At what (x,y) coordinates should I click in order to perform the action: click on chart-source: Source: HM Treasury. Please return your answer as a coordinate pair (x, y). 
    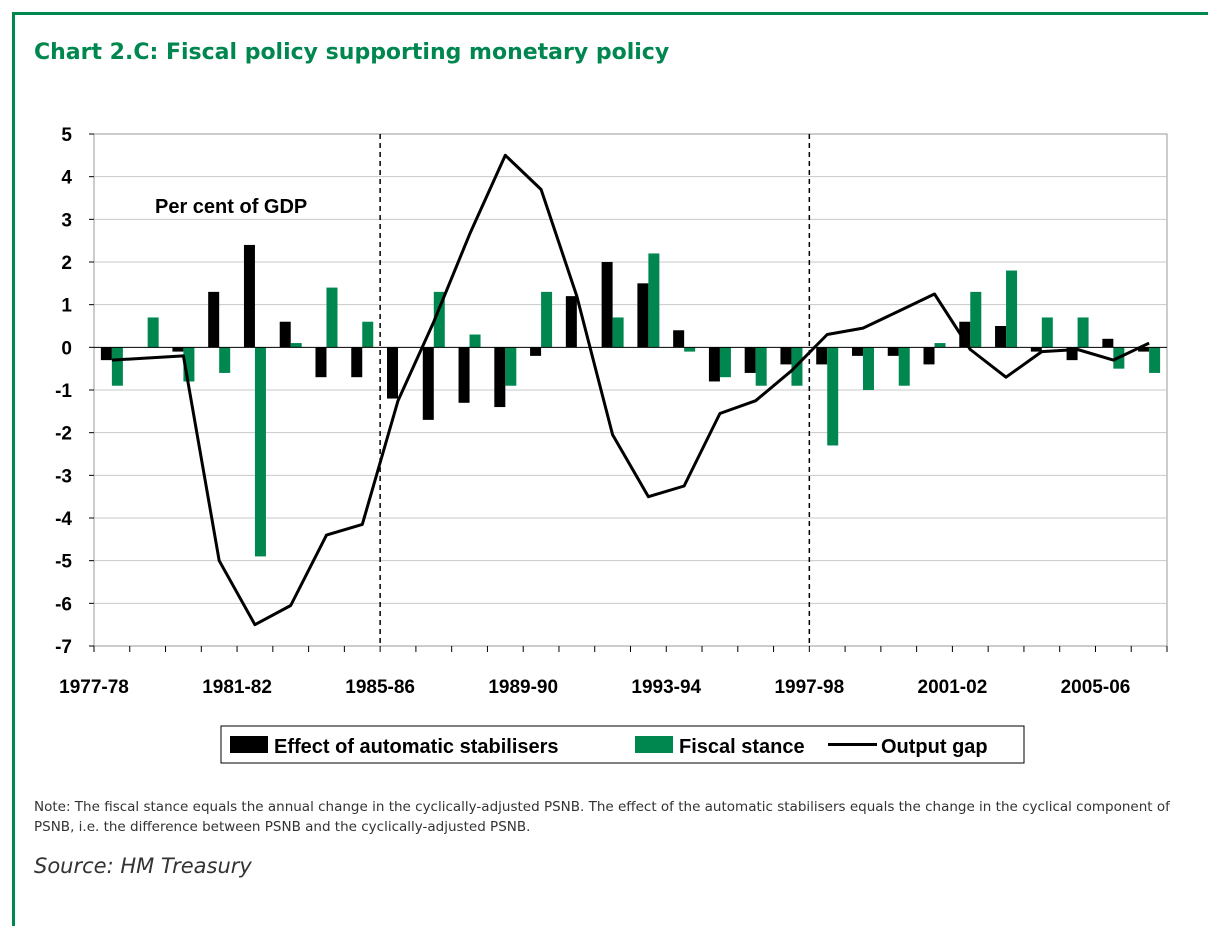
    Looking at the image, I should click on (143, 866).